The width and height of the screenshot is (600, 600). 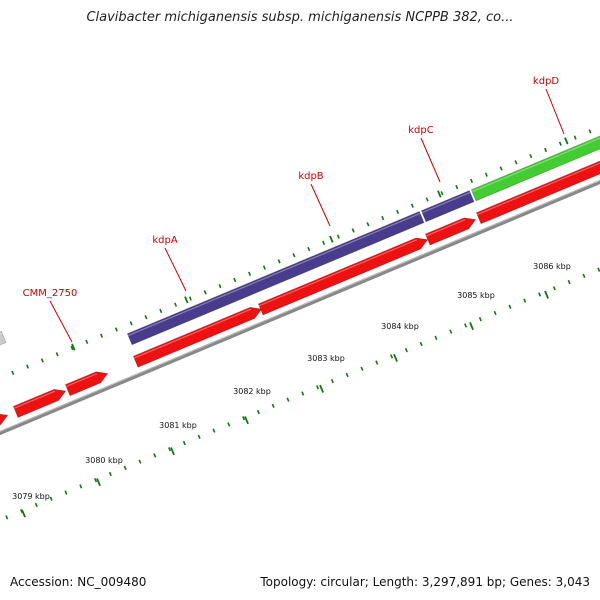 I want to click on gene-label: kdpC, so click(x=420, y=130).